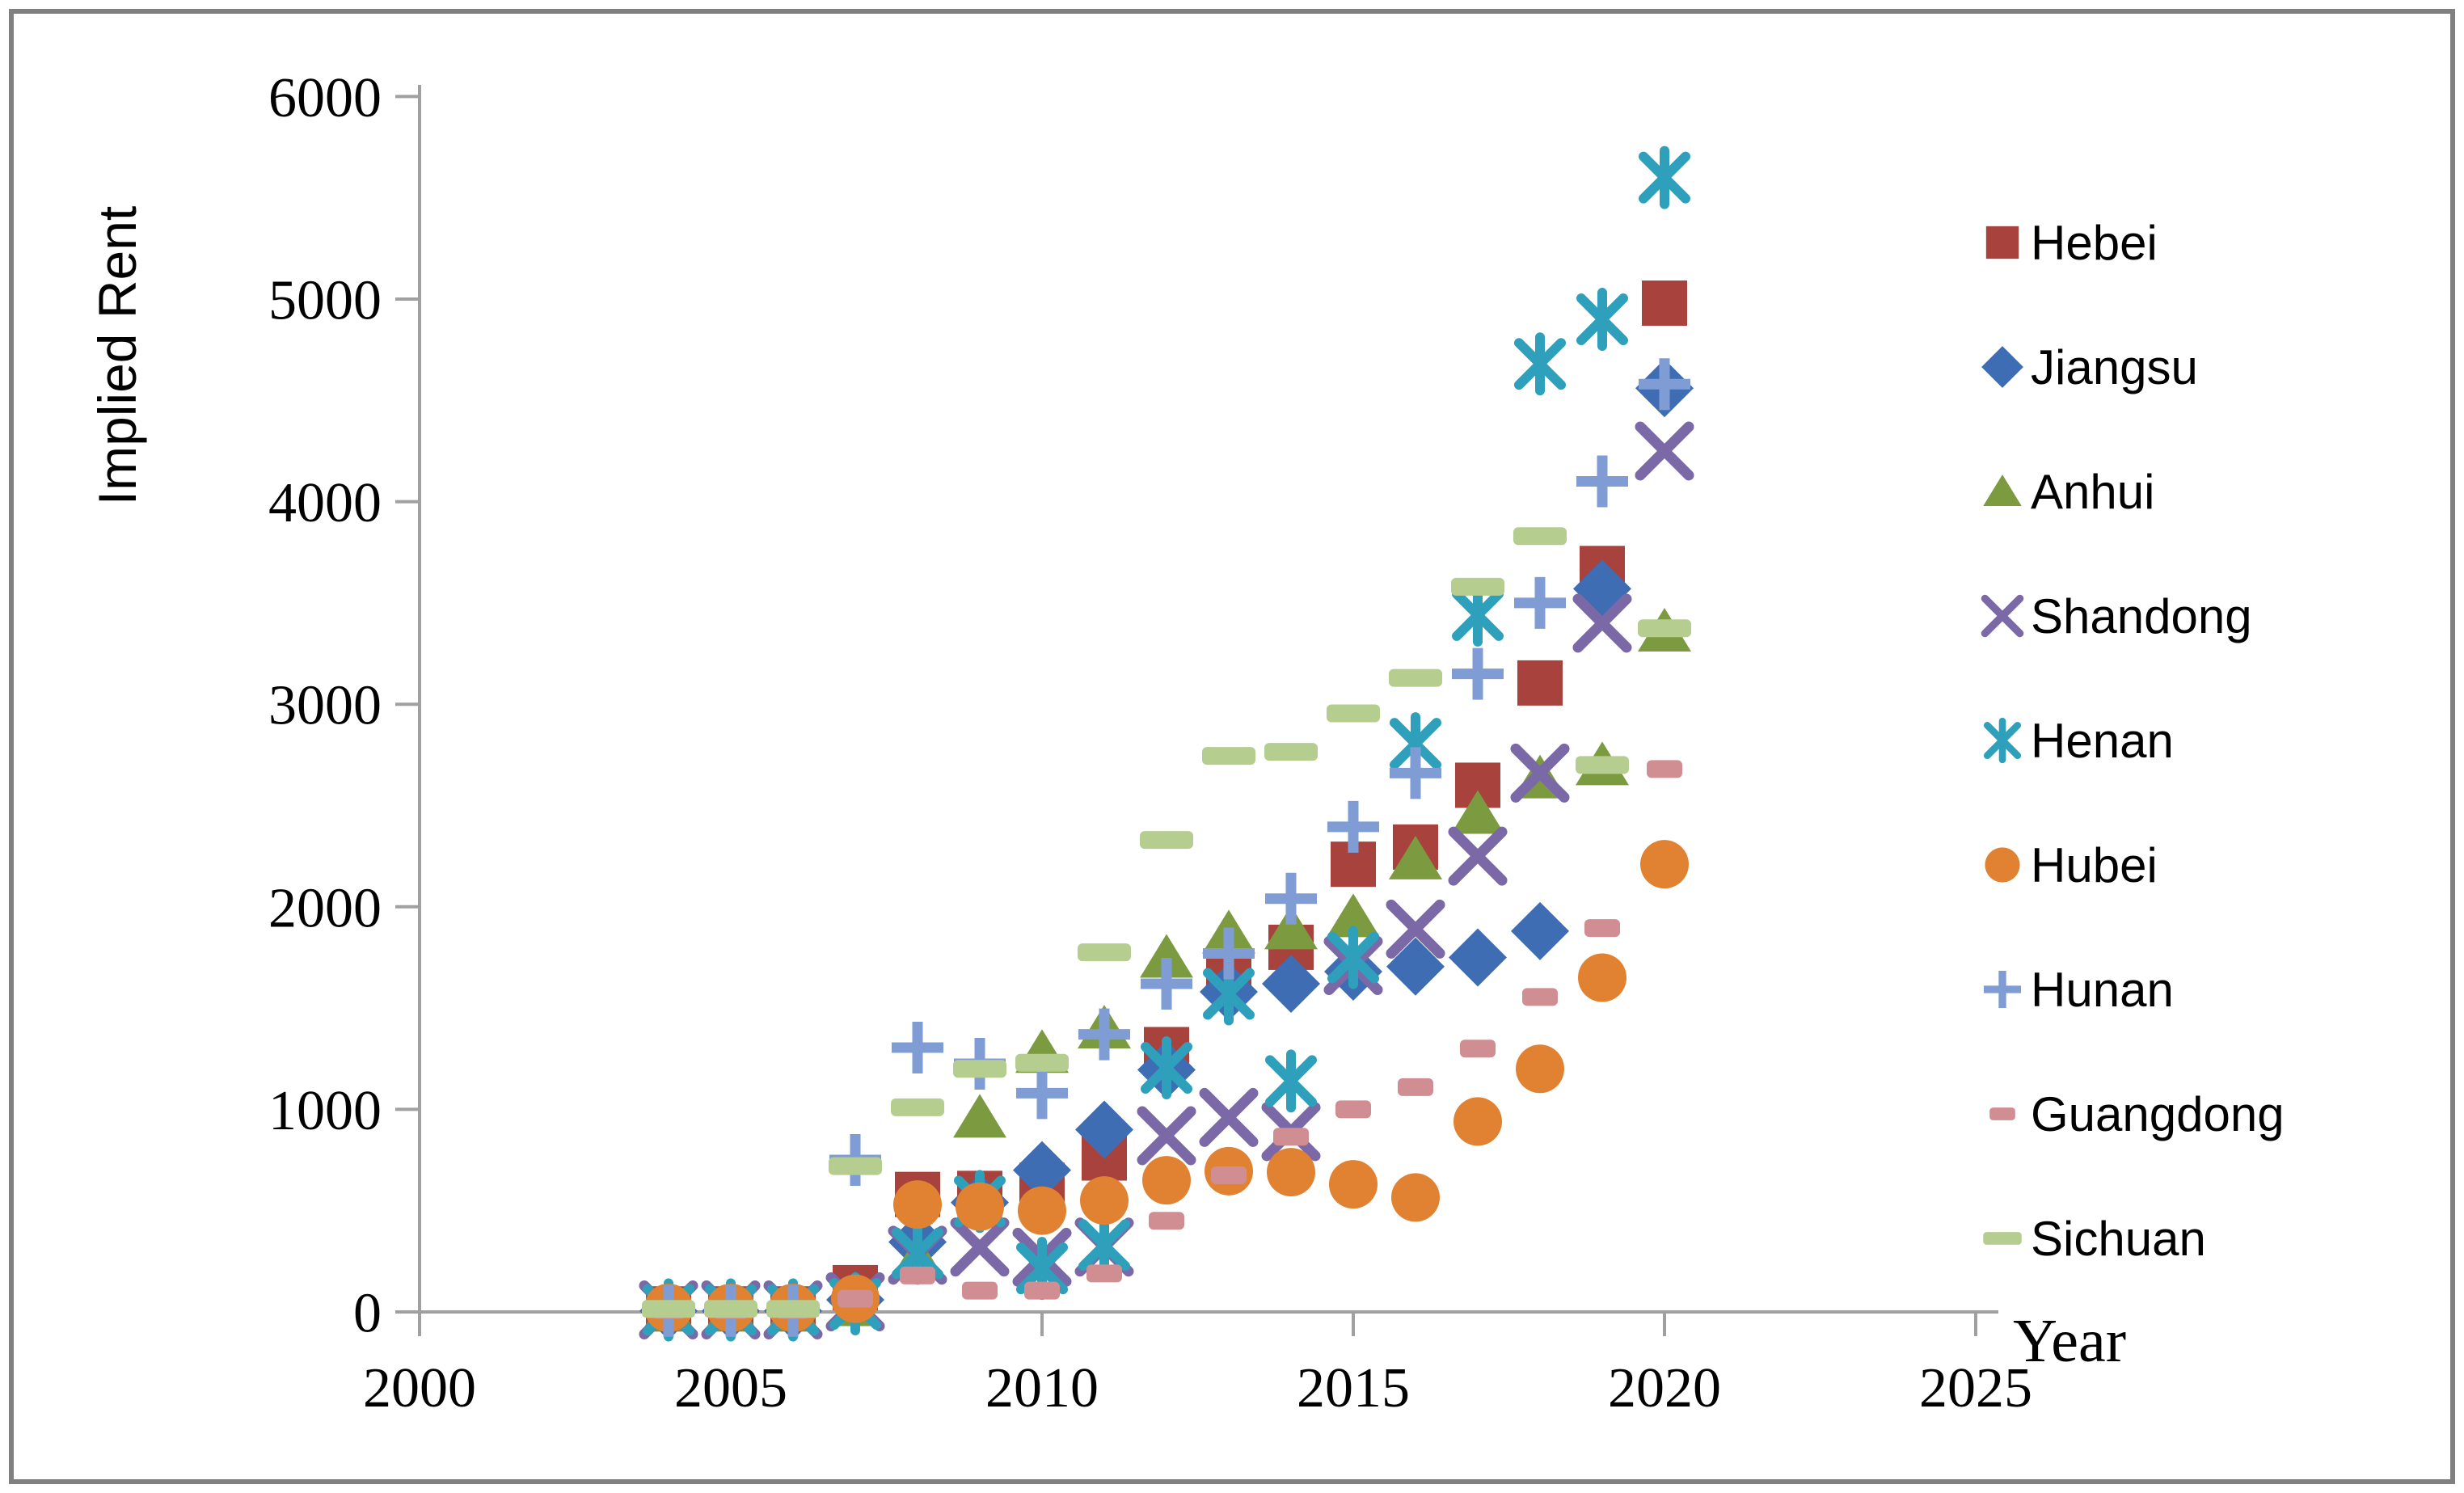 The image size is (2464, 1493). I want to click on marker-anhui-2012, so click(1167, 956).